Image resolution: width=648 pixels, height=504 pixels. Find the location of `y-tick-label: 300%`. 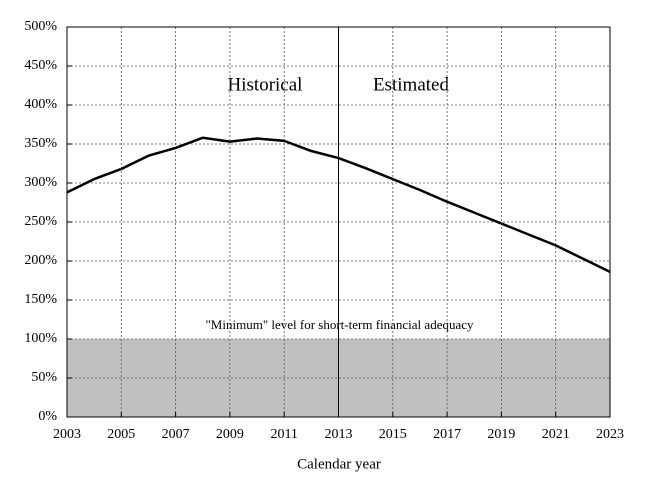

y-tick-label: 300% is located at coordinates (40, 182).